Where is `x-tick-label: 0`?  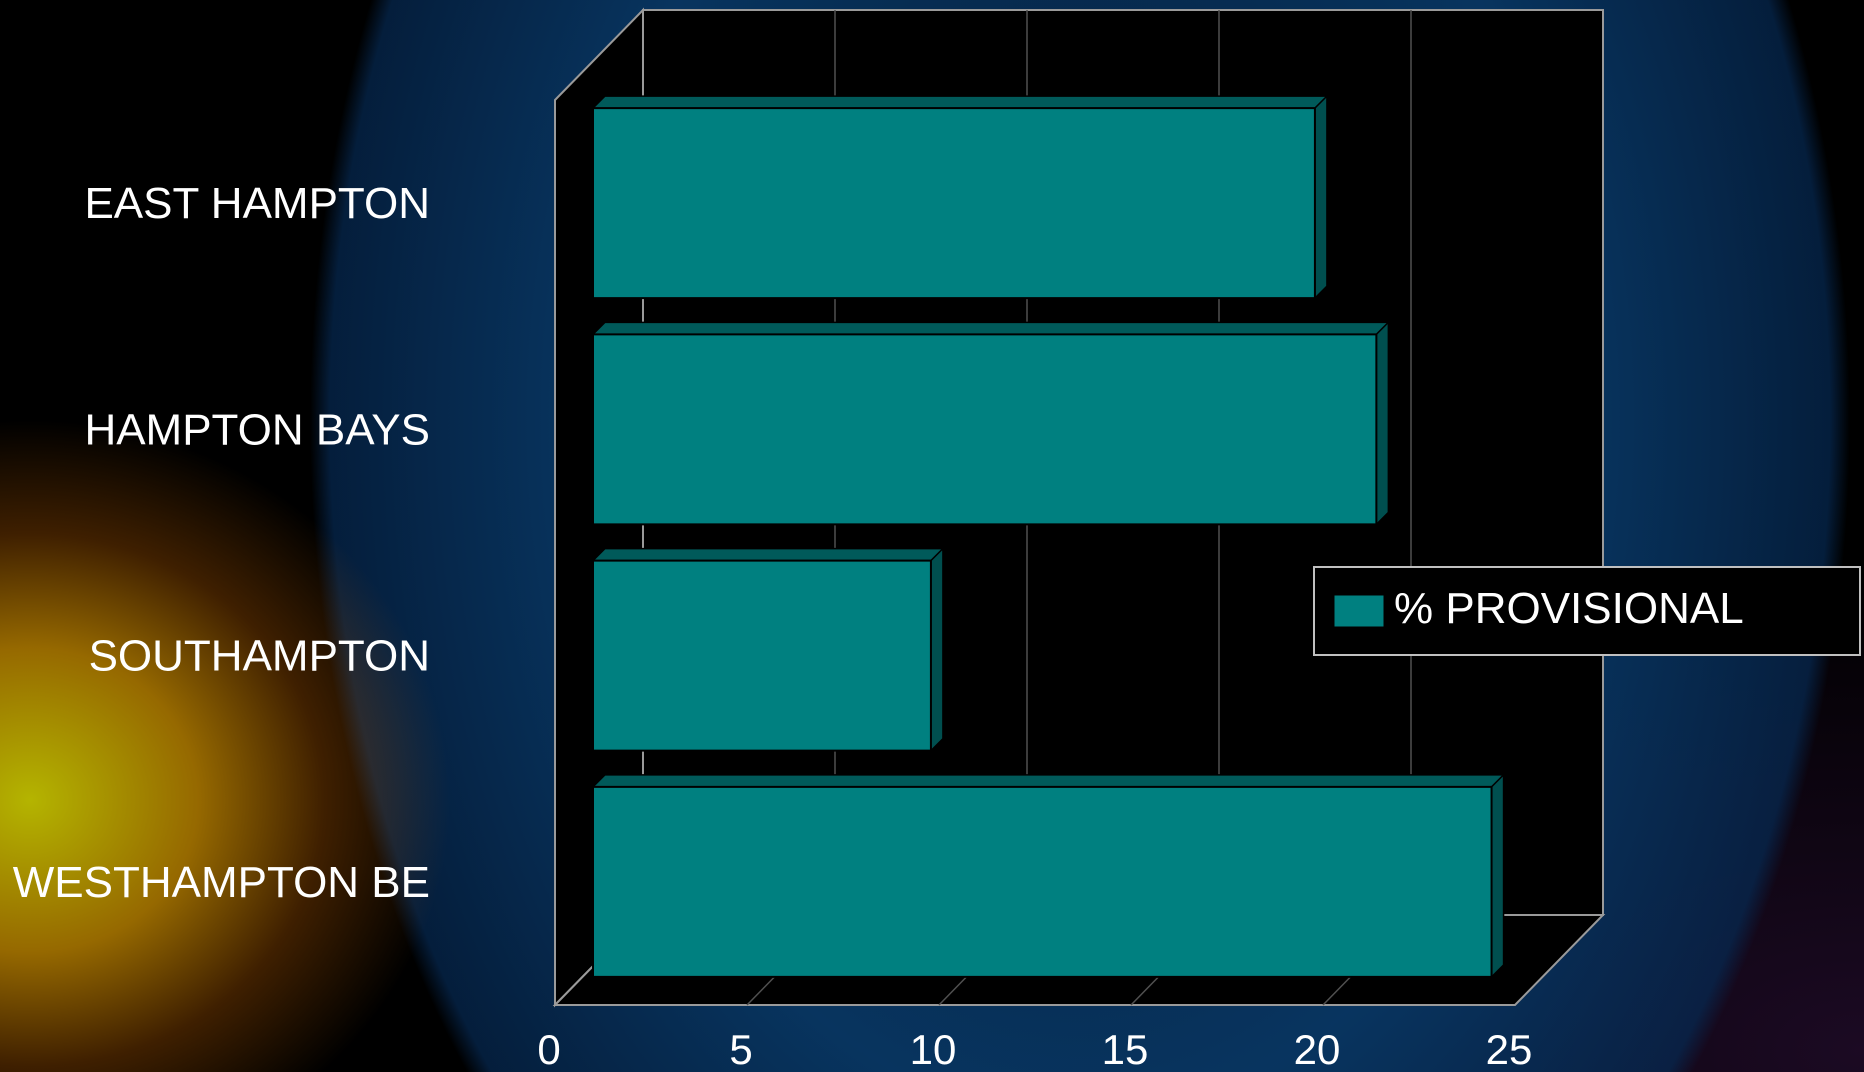 x-tick-label: 0 is located at coordinates (548, 1049).